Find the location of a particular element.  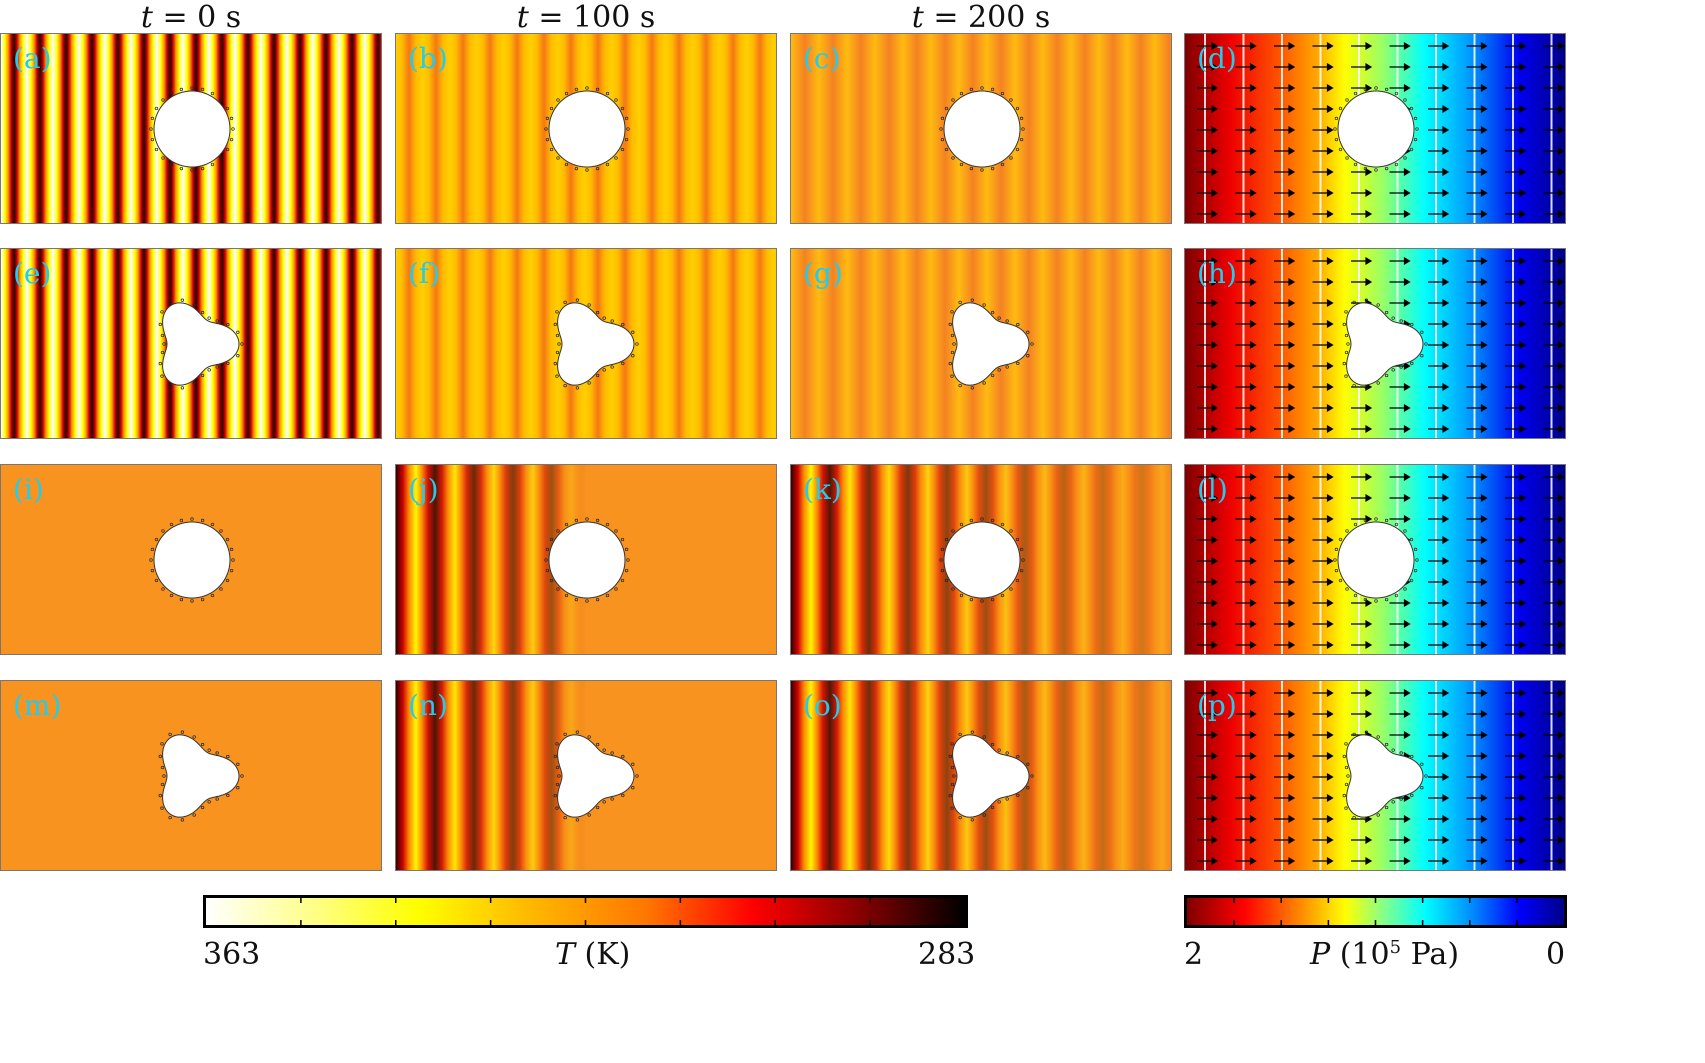

panel-e: (e) is located at coordinates (191, 343).